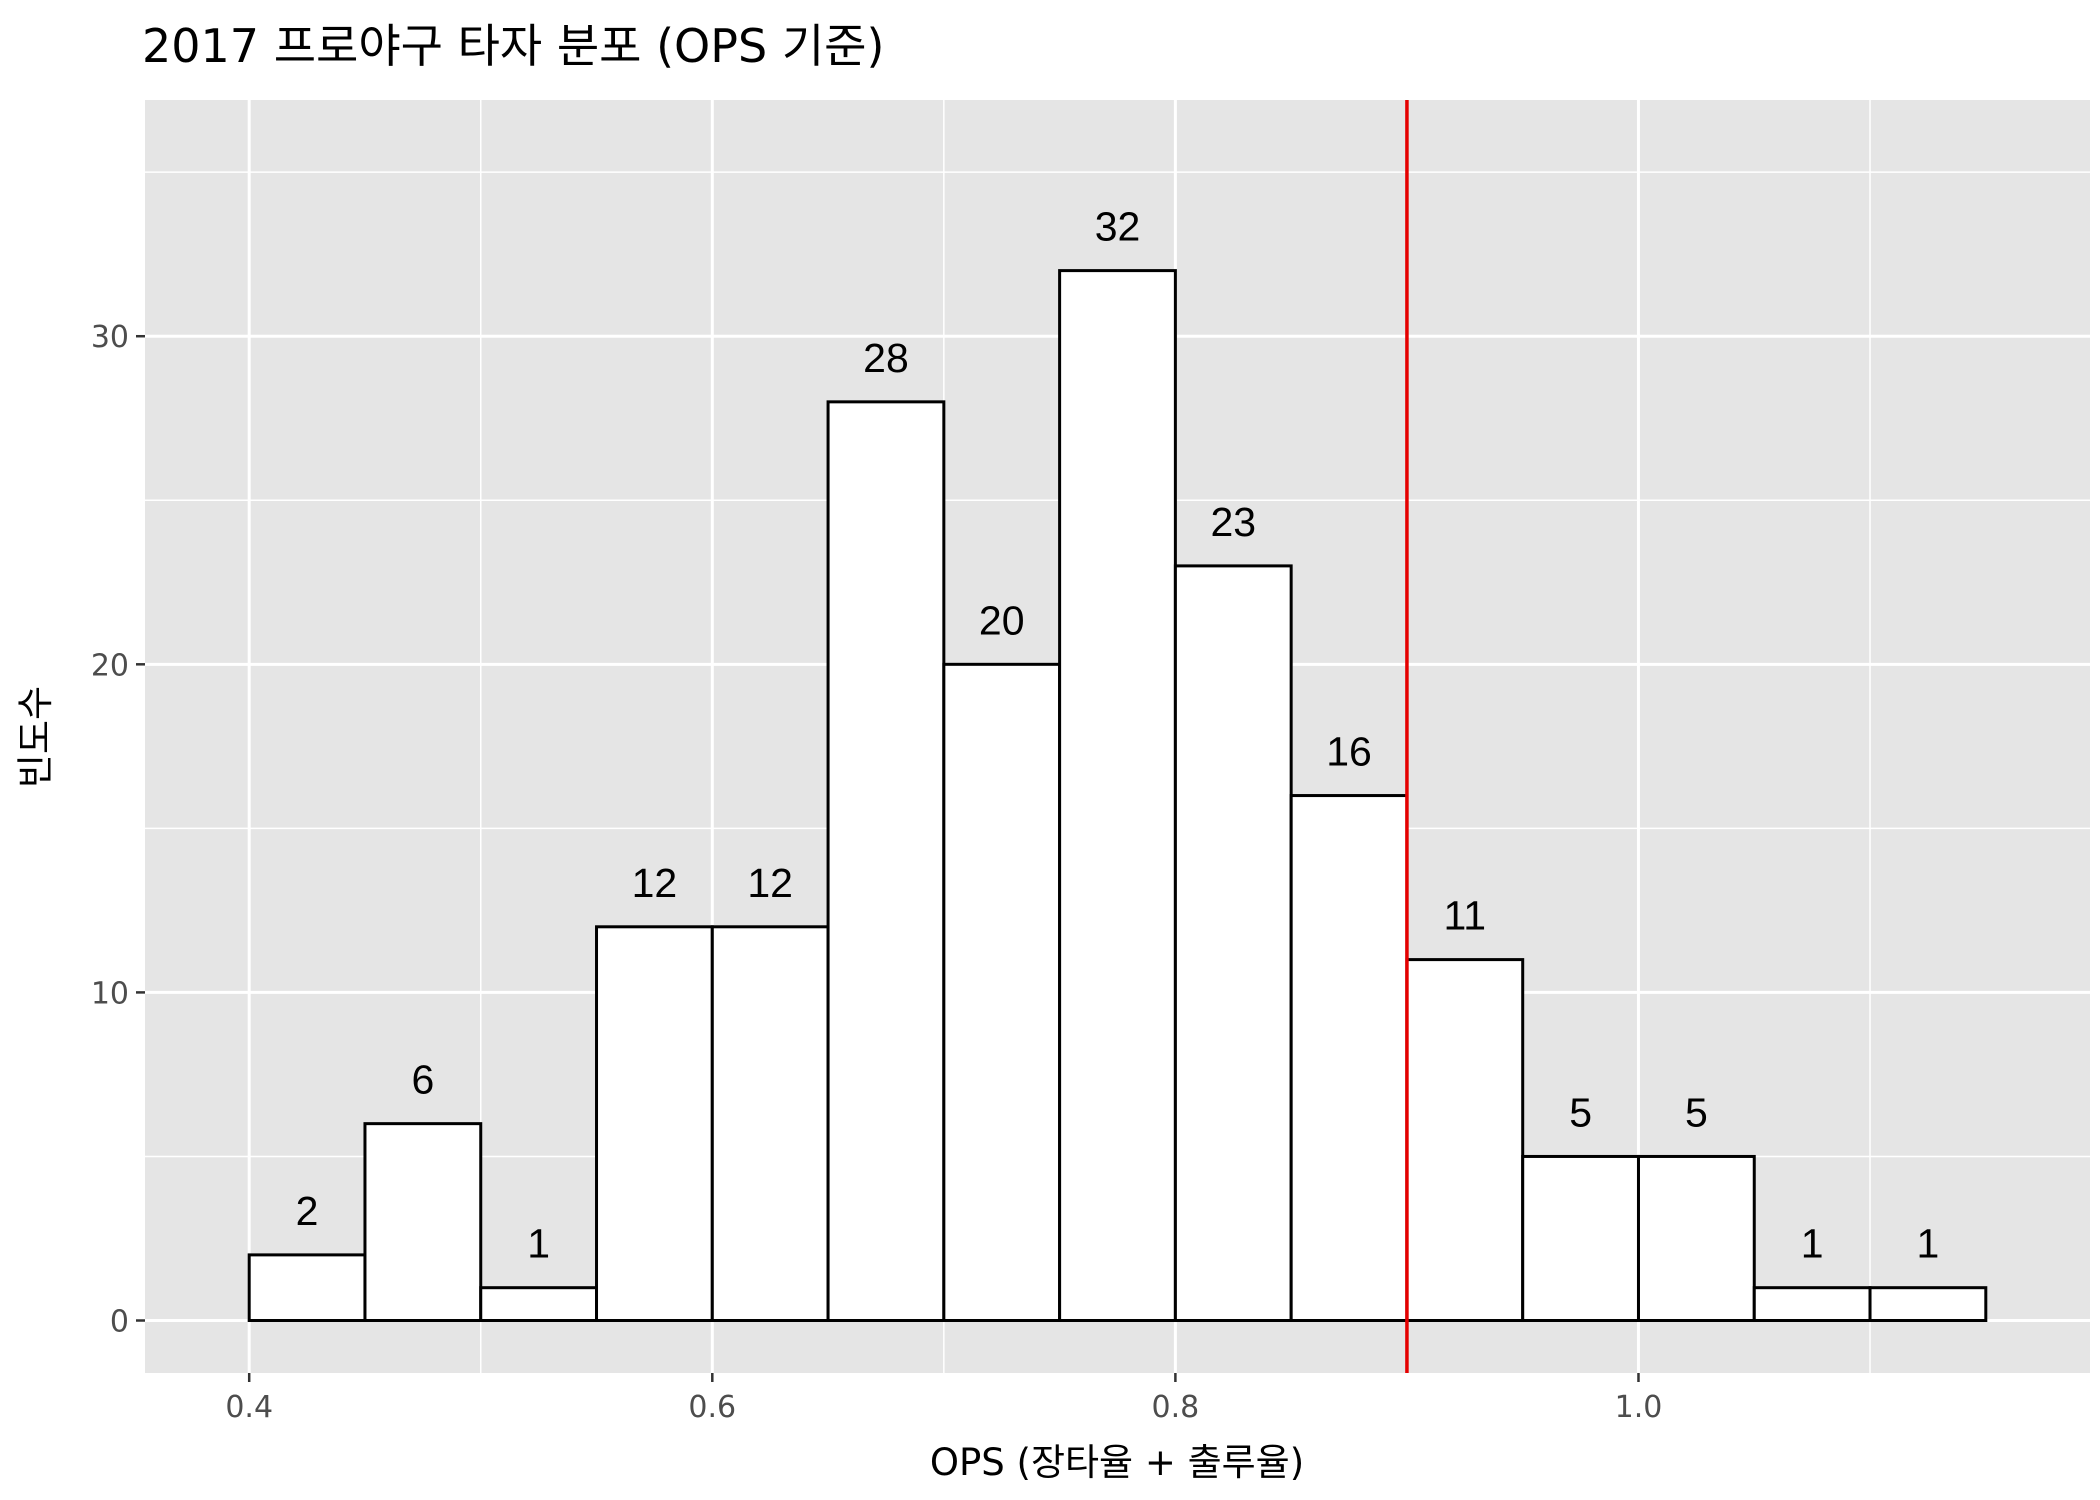  I want to click on bar-count-label: 16, so click(1349, 752).